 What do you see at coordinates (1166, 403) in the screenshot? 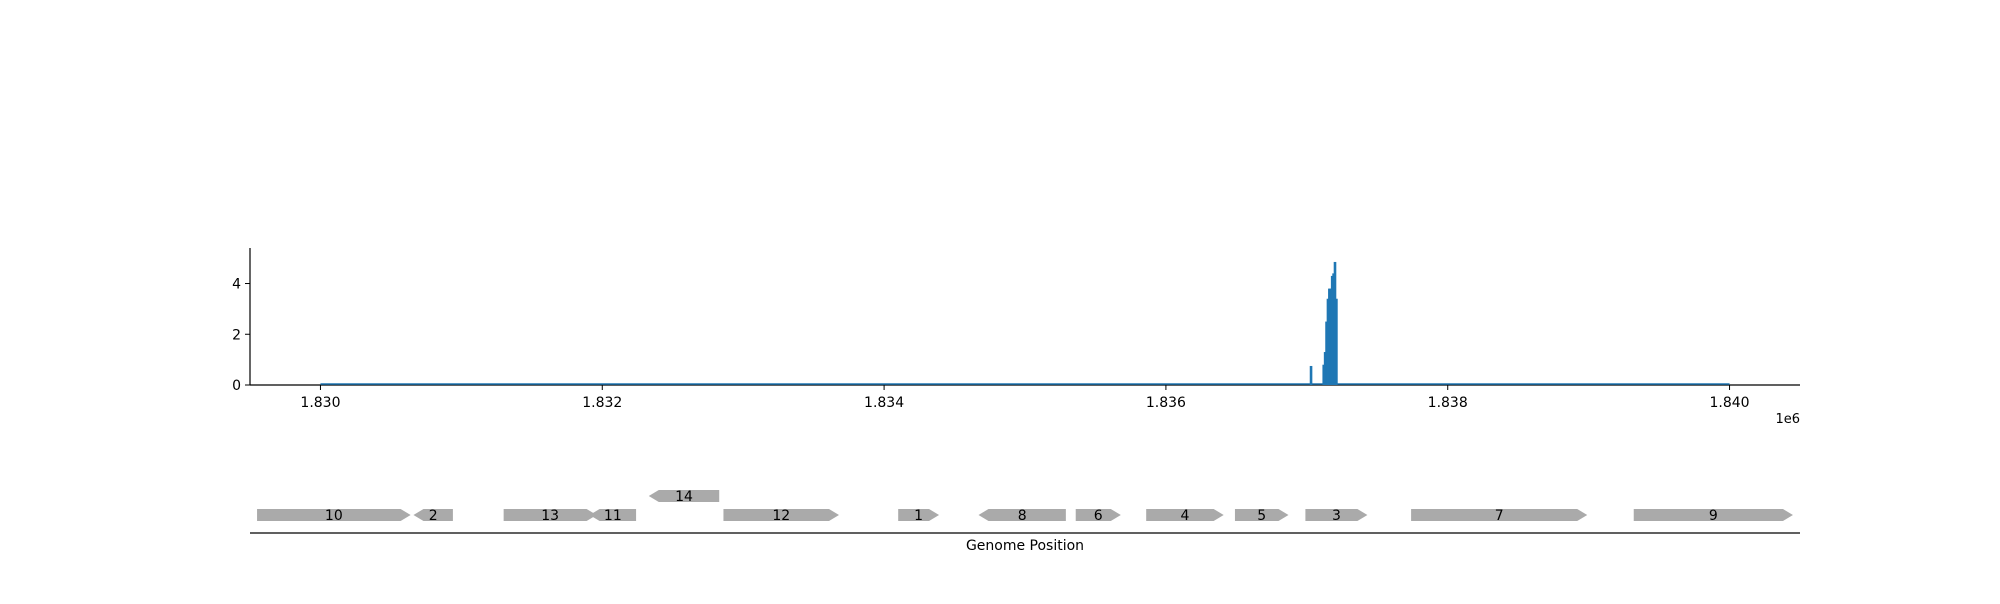
I see `x-tick-label: 1.836` at bounding box center [1166, 403].